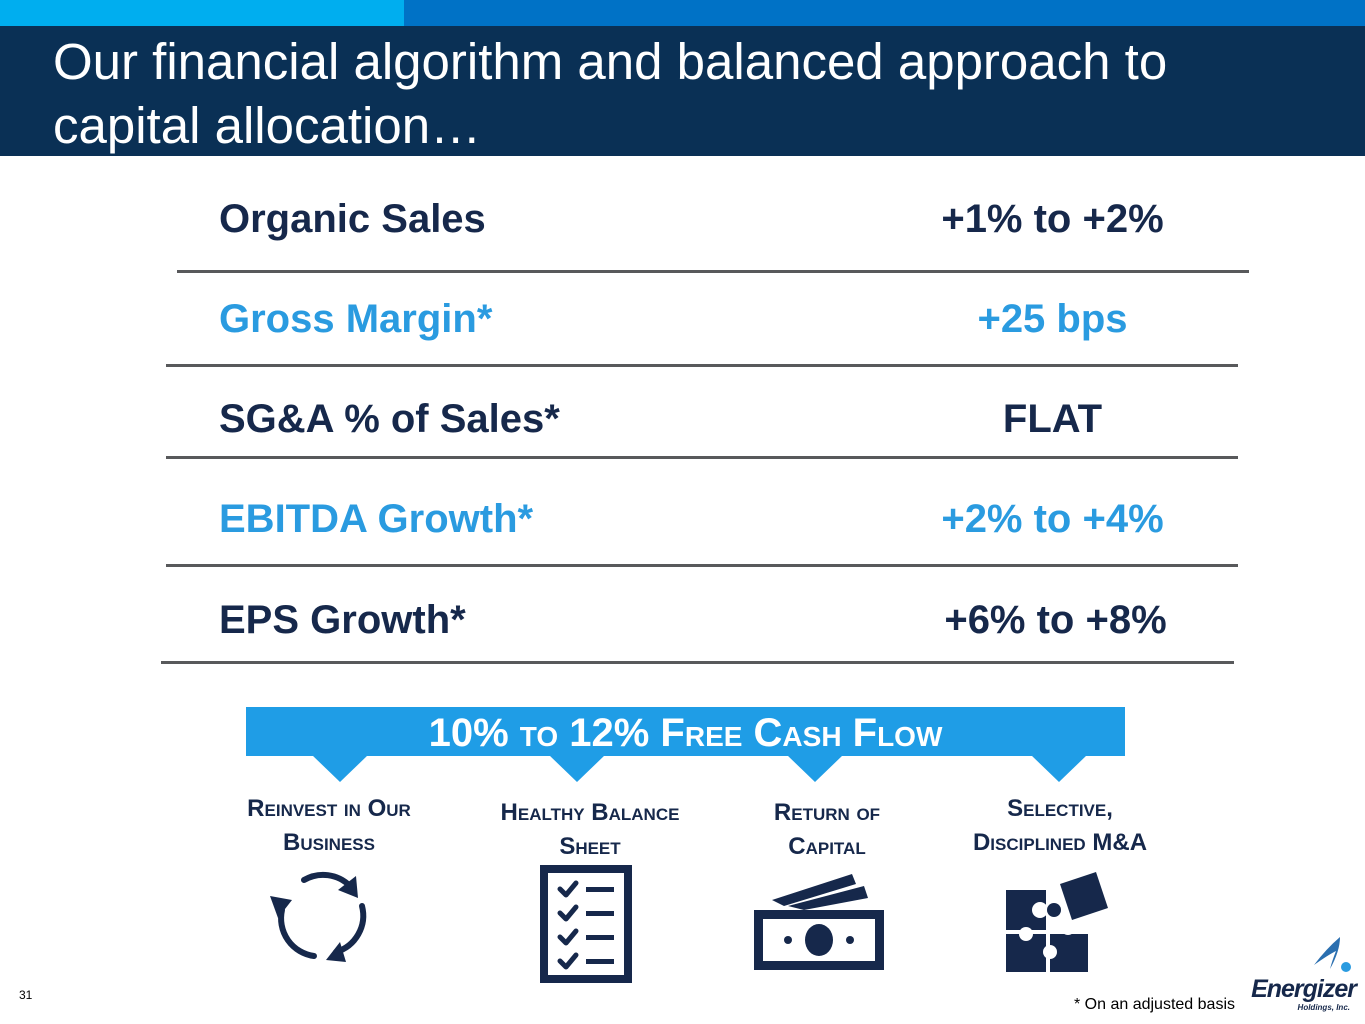 The width and height of the screenshot is (1365, 1024). What do you see at coordinates (1154, 1004) in the screenshot?
I see `footnote: * On an adjusted basis` at bounding box center [1154, 1004].